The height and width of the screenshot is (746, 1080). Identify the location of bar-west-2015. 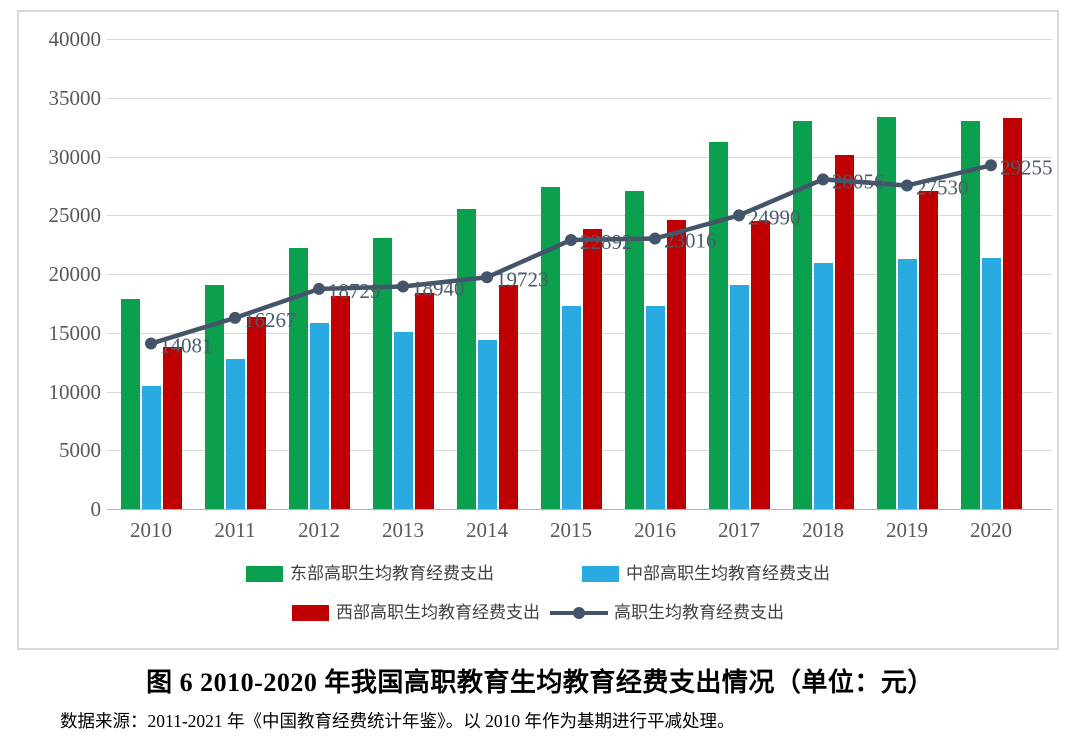
(592, 369).